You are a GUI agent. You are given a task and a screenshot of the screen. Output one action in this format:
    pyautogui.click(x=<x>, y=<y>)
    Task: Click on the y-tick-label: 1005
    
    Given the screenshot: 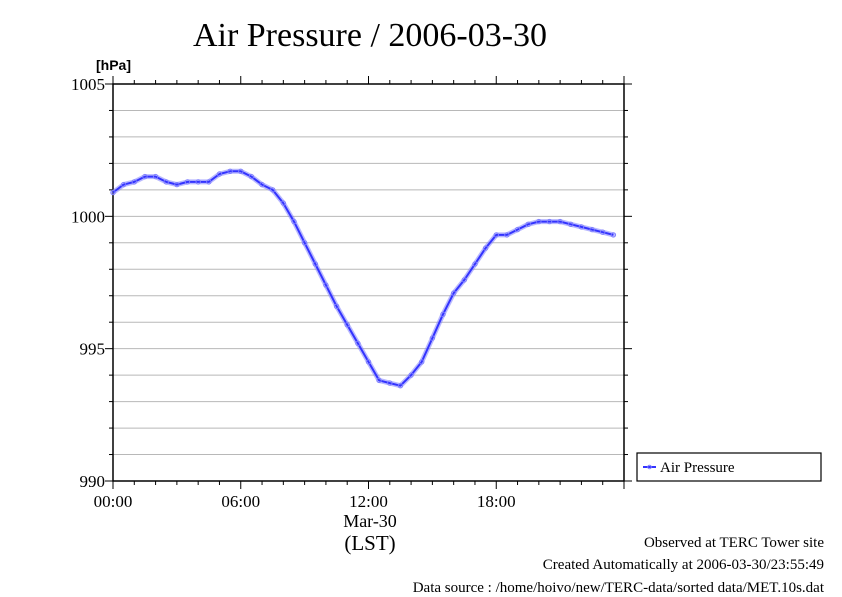 What is the action you would take?
    pyautogui.click(x=88, y=84)
    